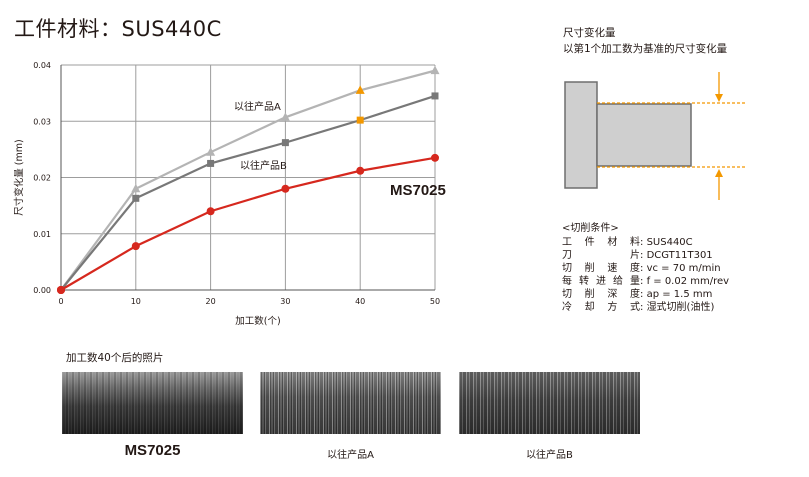  I want to click on condition-value: 湿式切削(油性), so click(680, 307).